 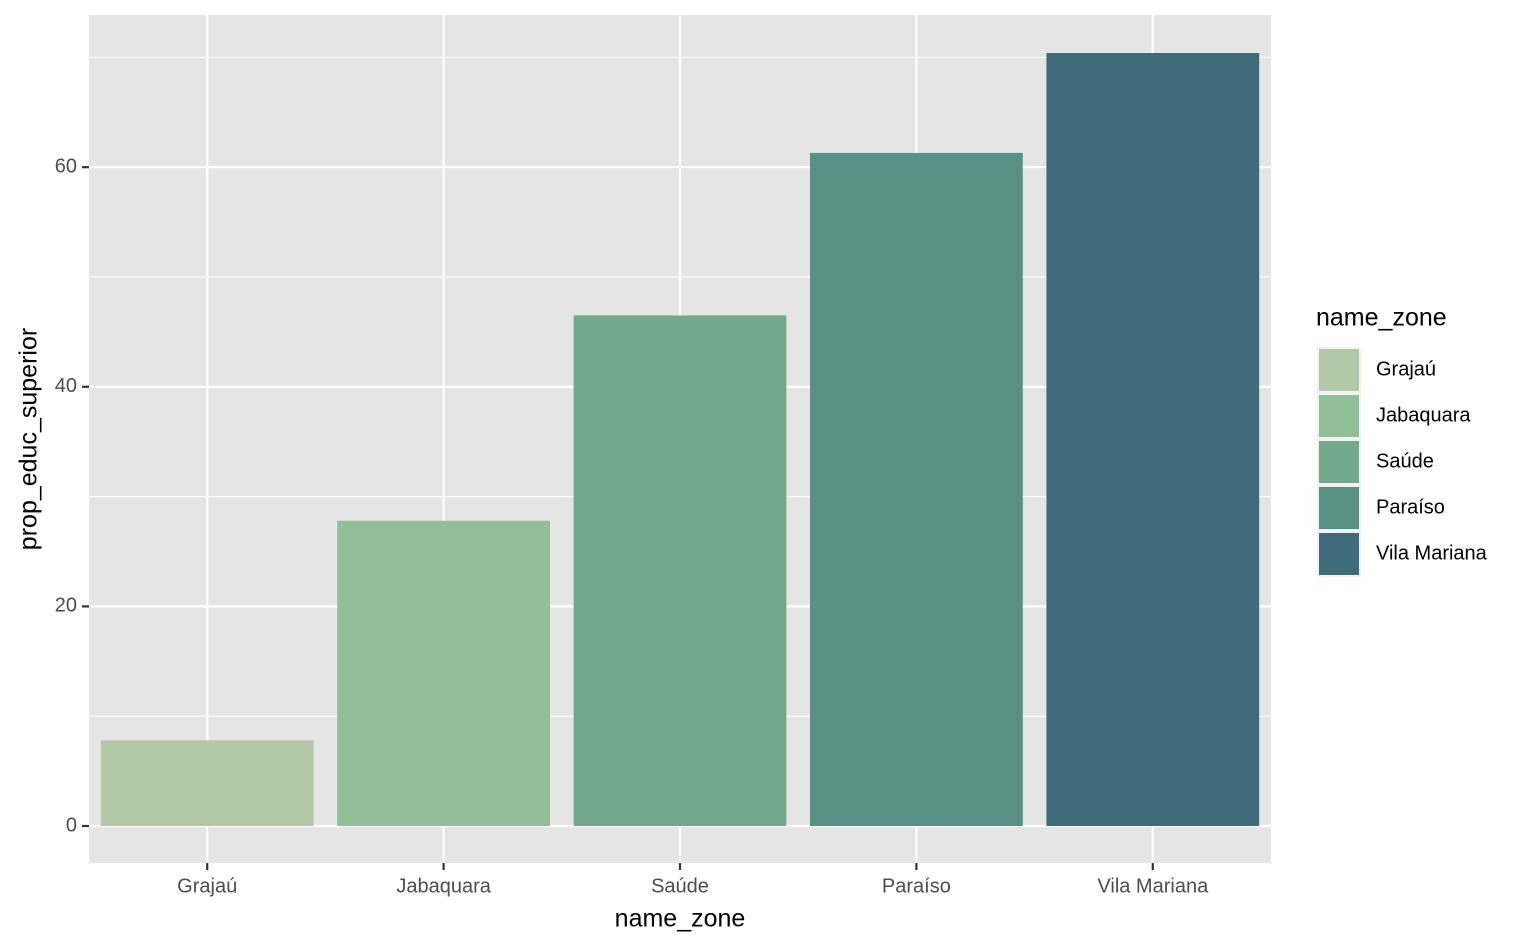 What do you see at coordinates (66, 386) in the screenshot?
I see `y-tick-label: 40` at bounding box center [66, 386].